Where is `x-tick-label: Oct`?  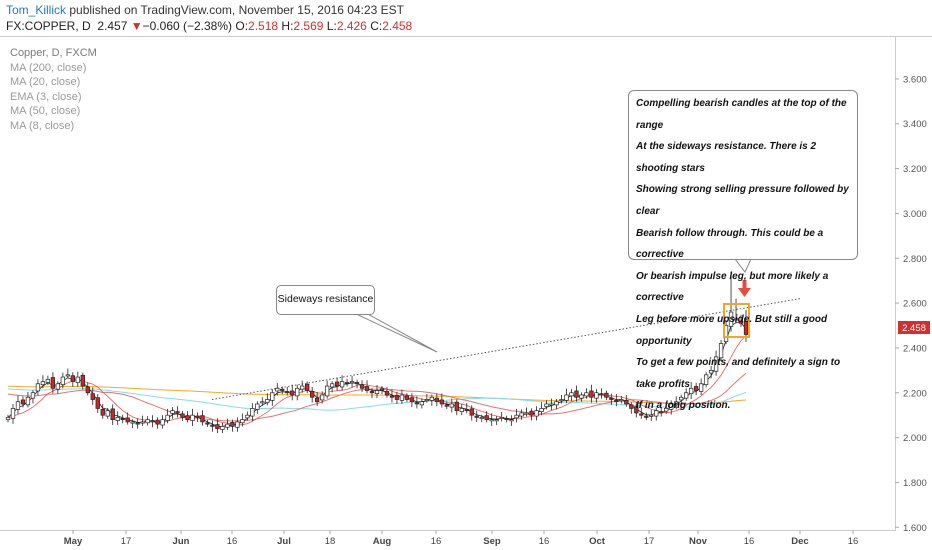
x-tick-label: Oct is located at coordinates (597, 541).